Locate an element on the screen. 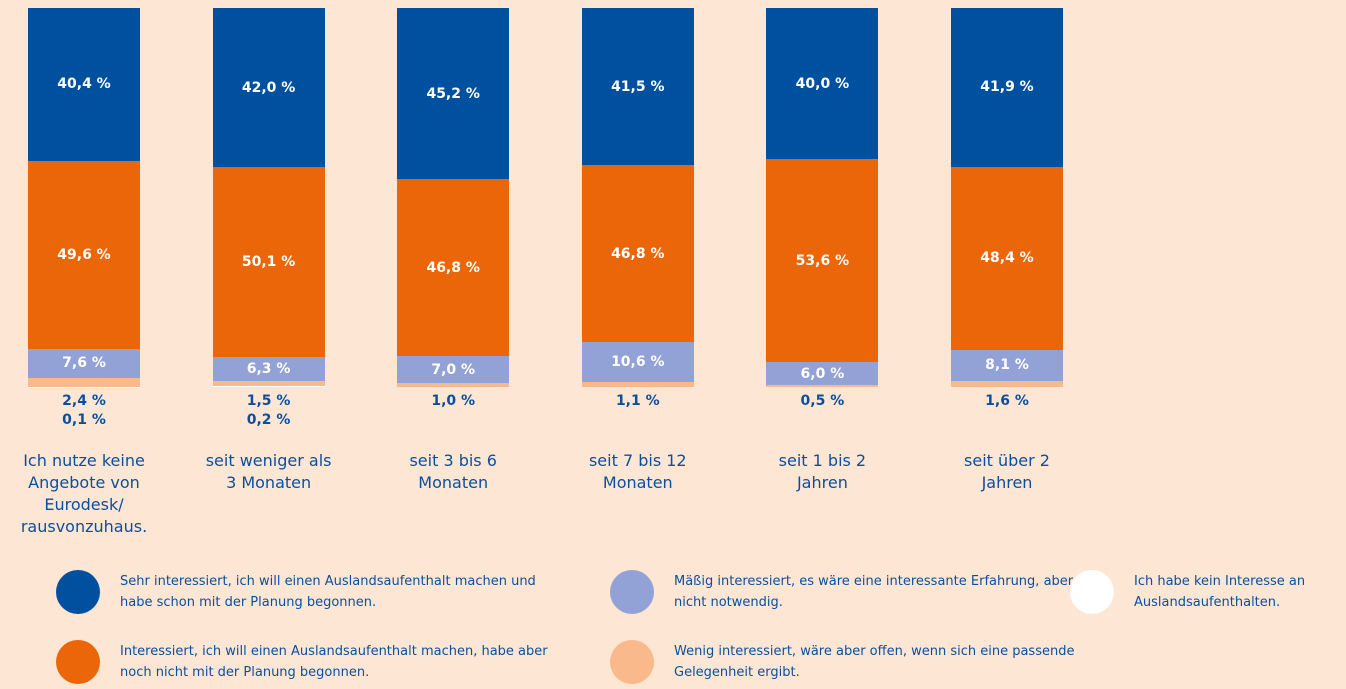  value-label: 10,6 % is located at coordinates (638, 362).